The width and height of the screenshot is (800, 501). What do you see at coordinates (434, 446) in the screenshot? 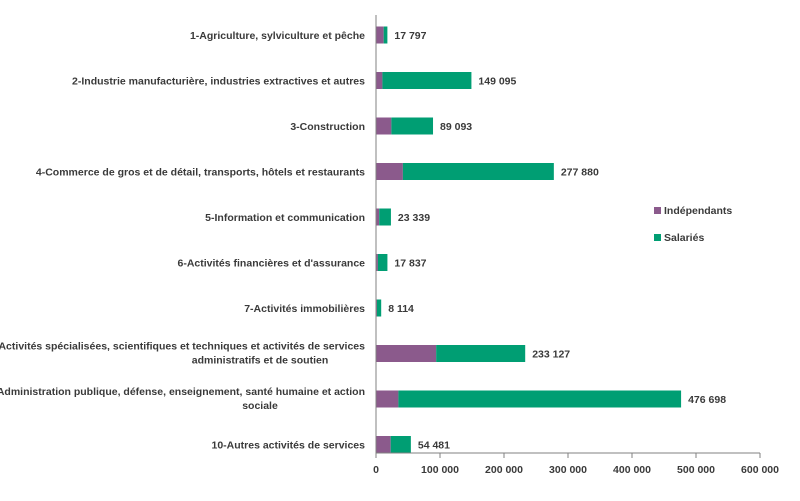
I see `total-value-label: 54 481` at bounding box center [434, 446].